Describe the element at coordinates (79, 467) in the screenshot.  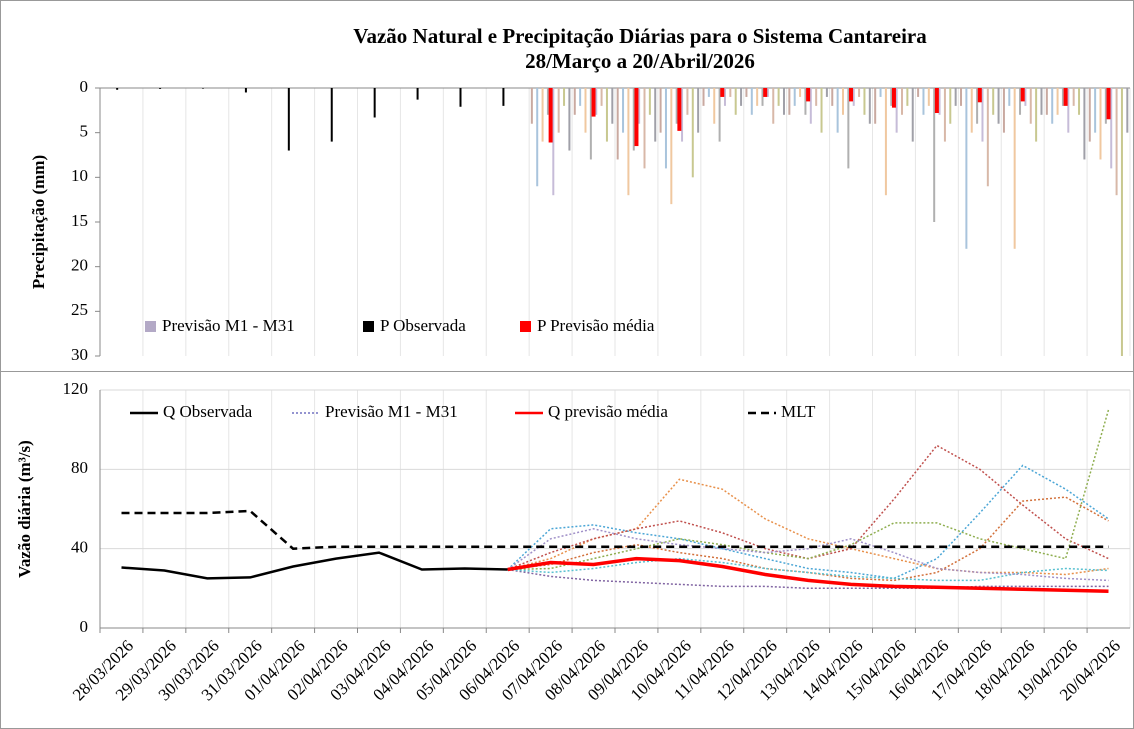
I see `y-tick-label: 80` at that location.